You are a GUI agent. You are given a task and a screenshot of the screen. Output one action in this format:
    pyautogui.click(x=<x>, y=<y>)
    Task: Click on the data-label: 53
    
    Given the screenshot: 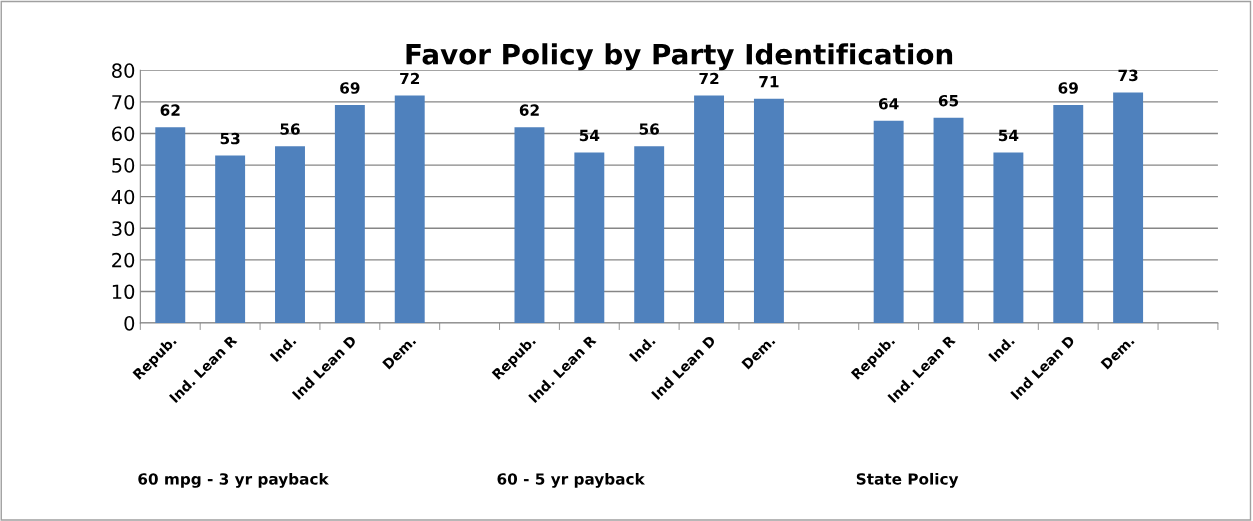 What is the action you would take?
    pyautogui.click(x=230, y=138)
    